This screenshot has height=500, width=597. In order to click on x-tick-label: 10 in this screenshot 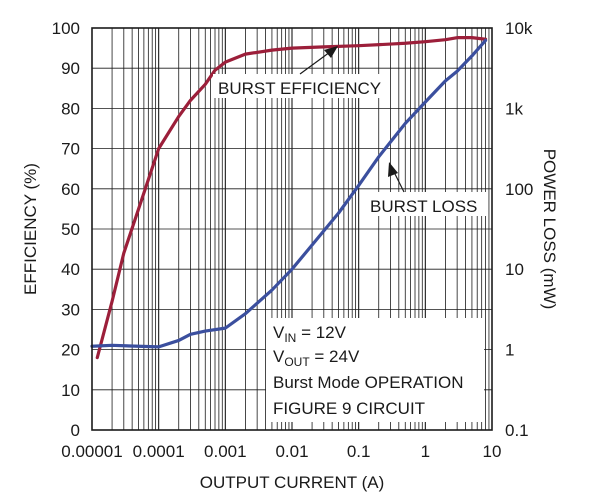, I will do `click(492, 451)`.